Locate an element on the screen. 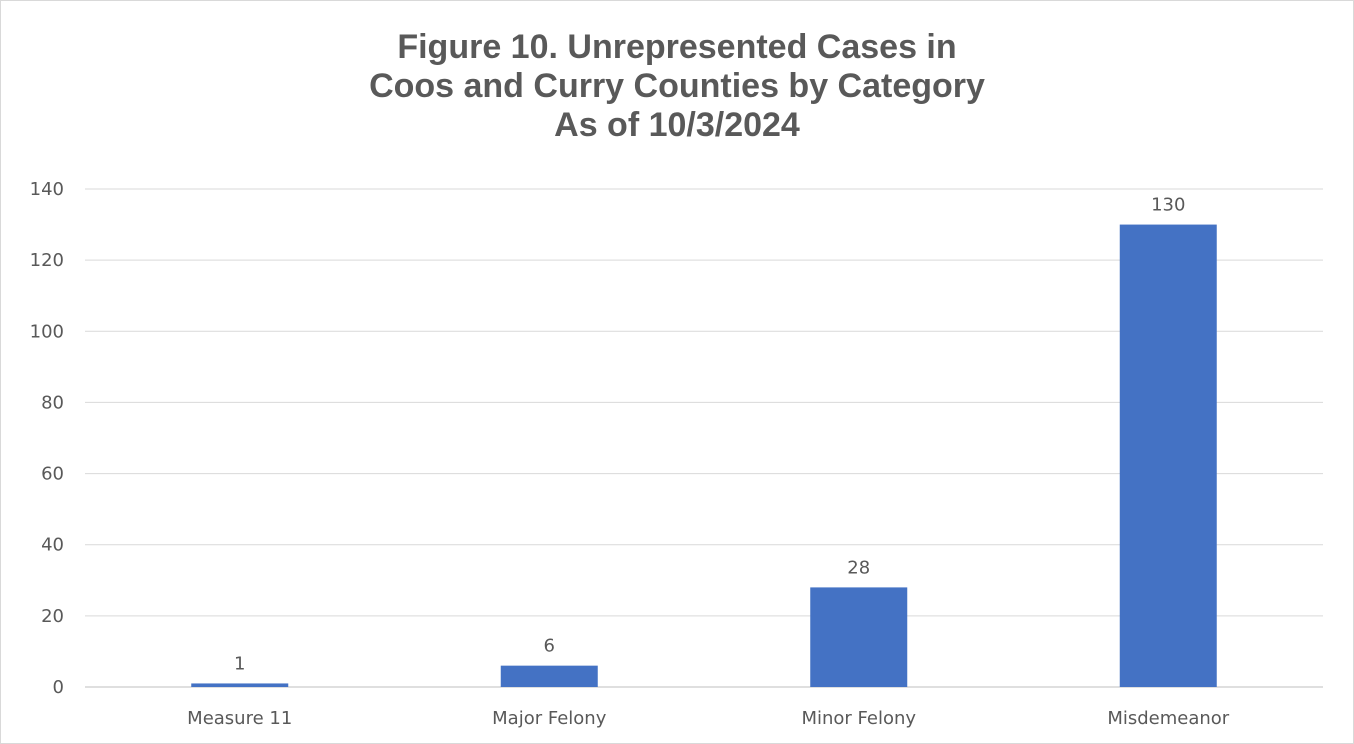  x-tick-label: Major Felony is located at coordinates (549, 718).